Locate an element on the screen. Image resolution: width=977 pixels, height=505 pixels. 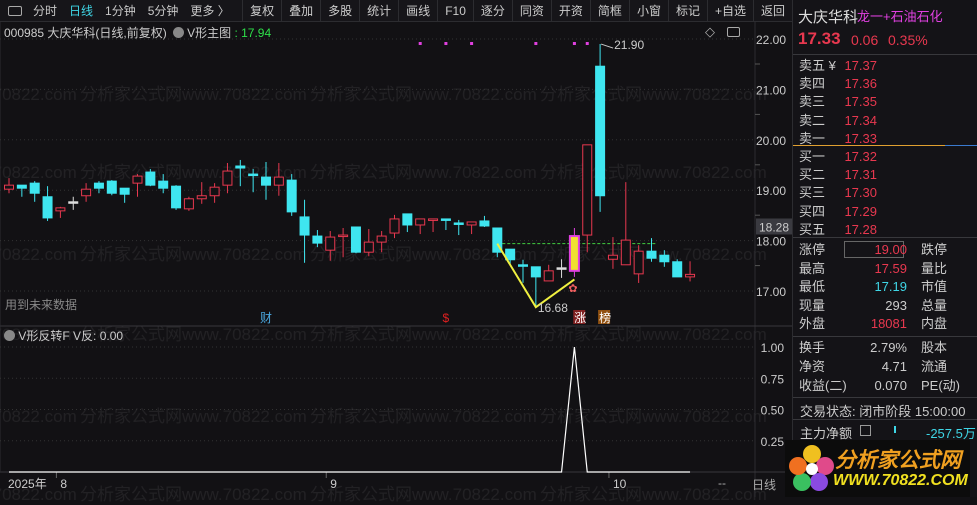
stat-row: 最低 17.19 市值 is located at coordinates (888, 286).